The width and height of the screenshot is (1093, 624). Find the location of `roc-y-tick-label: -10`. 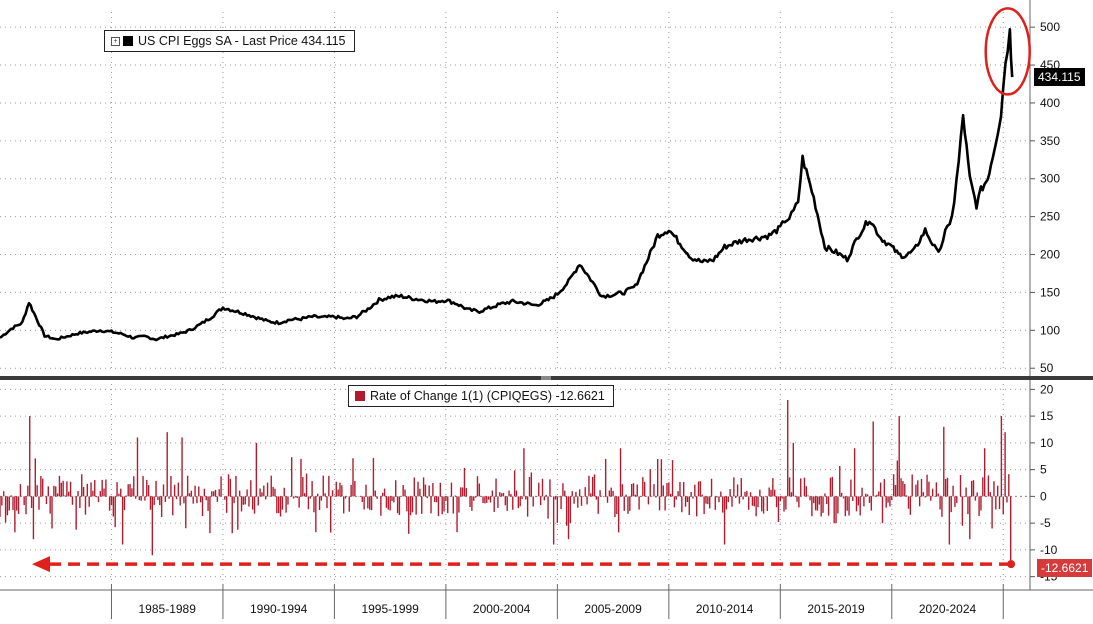

roc-y-tick-label: -10 is located at coordinates (1049, 550).